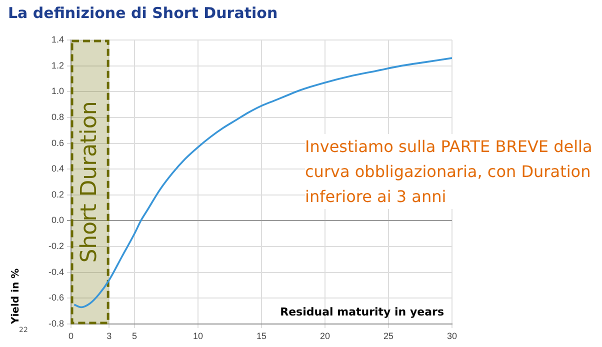 This screenshot has height=347, width=602. I want to click on y-tick-label: 1.4, so click(57, 39).